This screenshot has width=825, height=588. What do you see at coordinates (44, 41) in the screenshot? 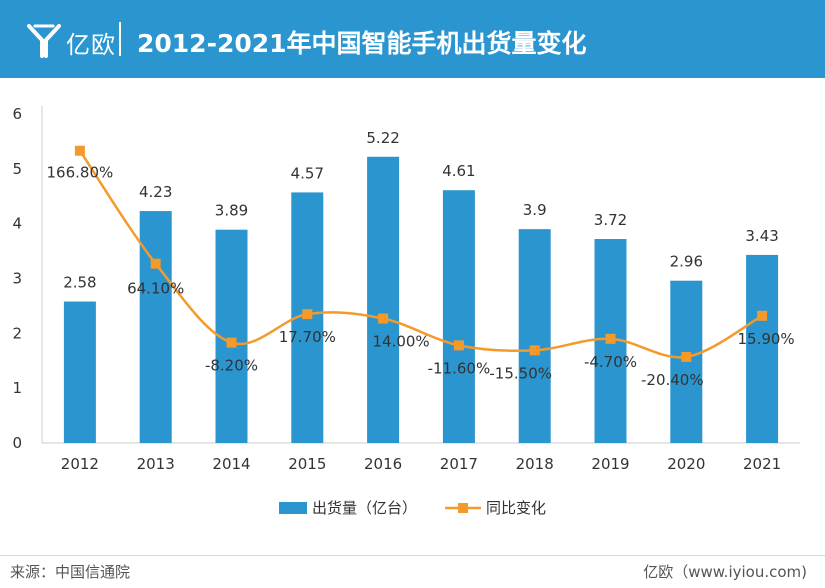
I see `yiou-logo-icon` at bounding box center [44, 41].